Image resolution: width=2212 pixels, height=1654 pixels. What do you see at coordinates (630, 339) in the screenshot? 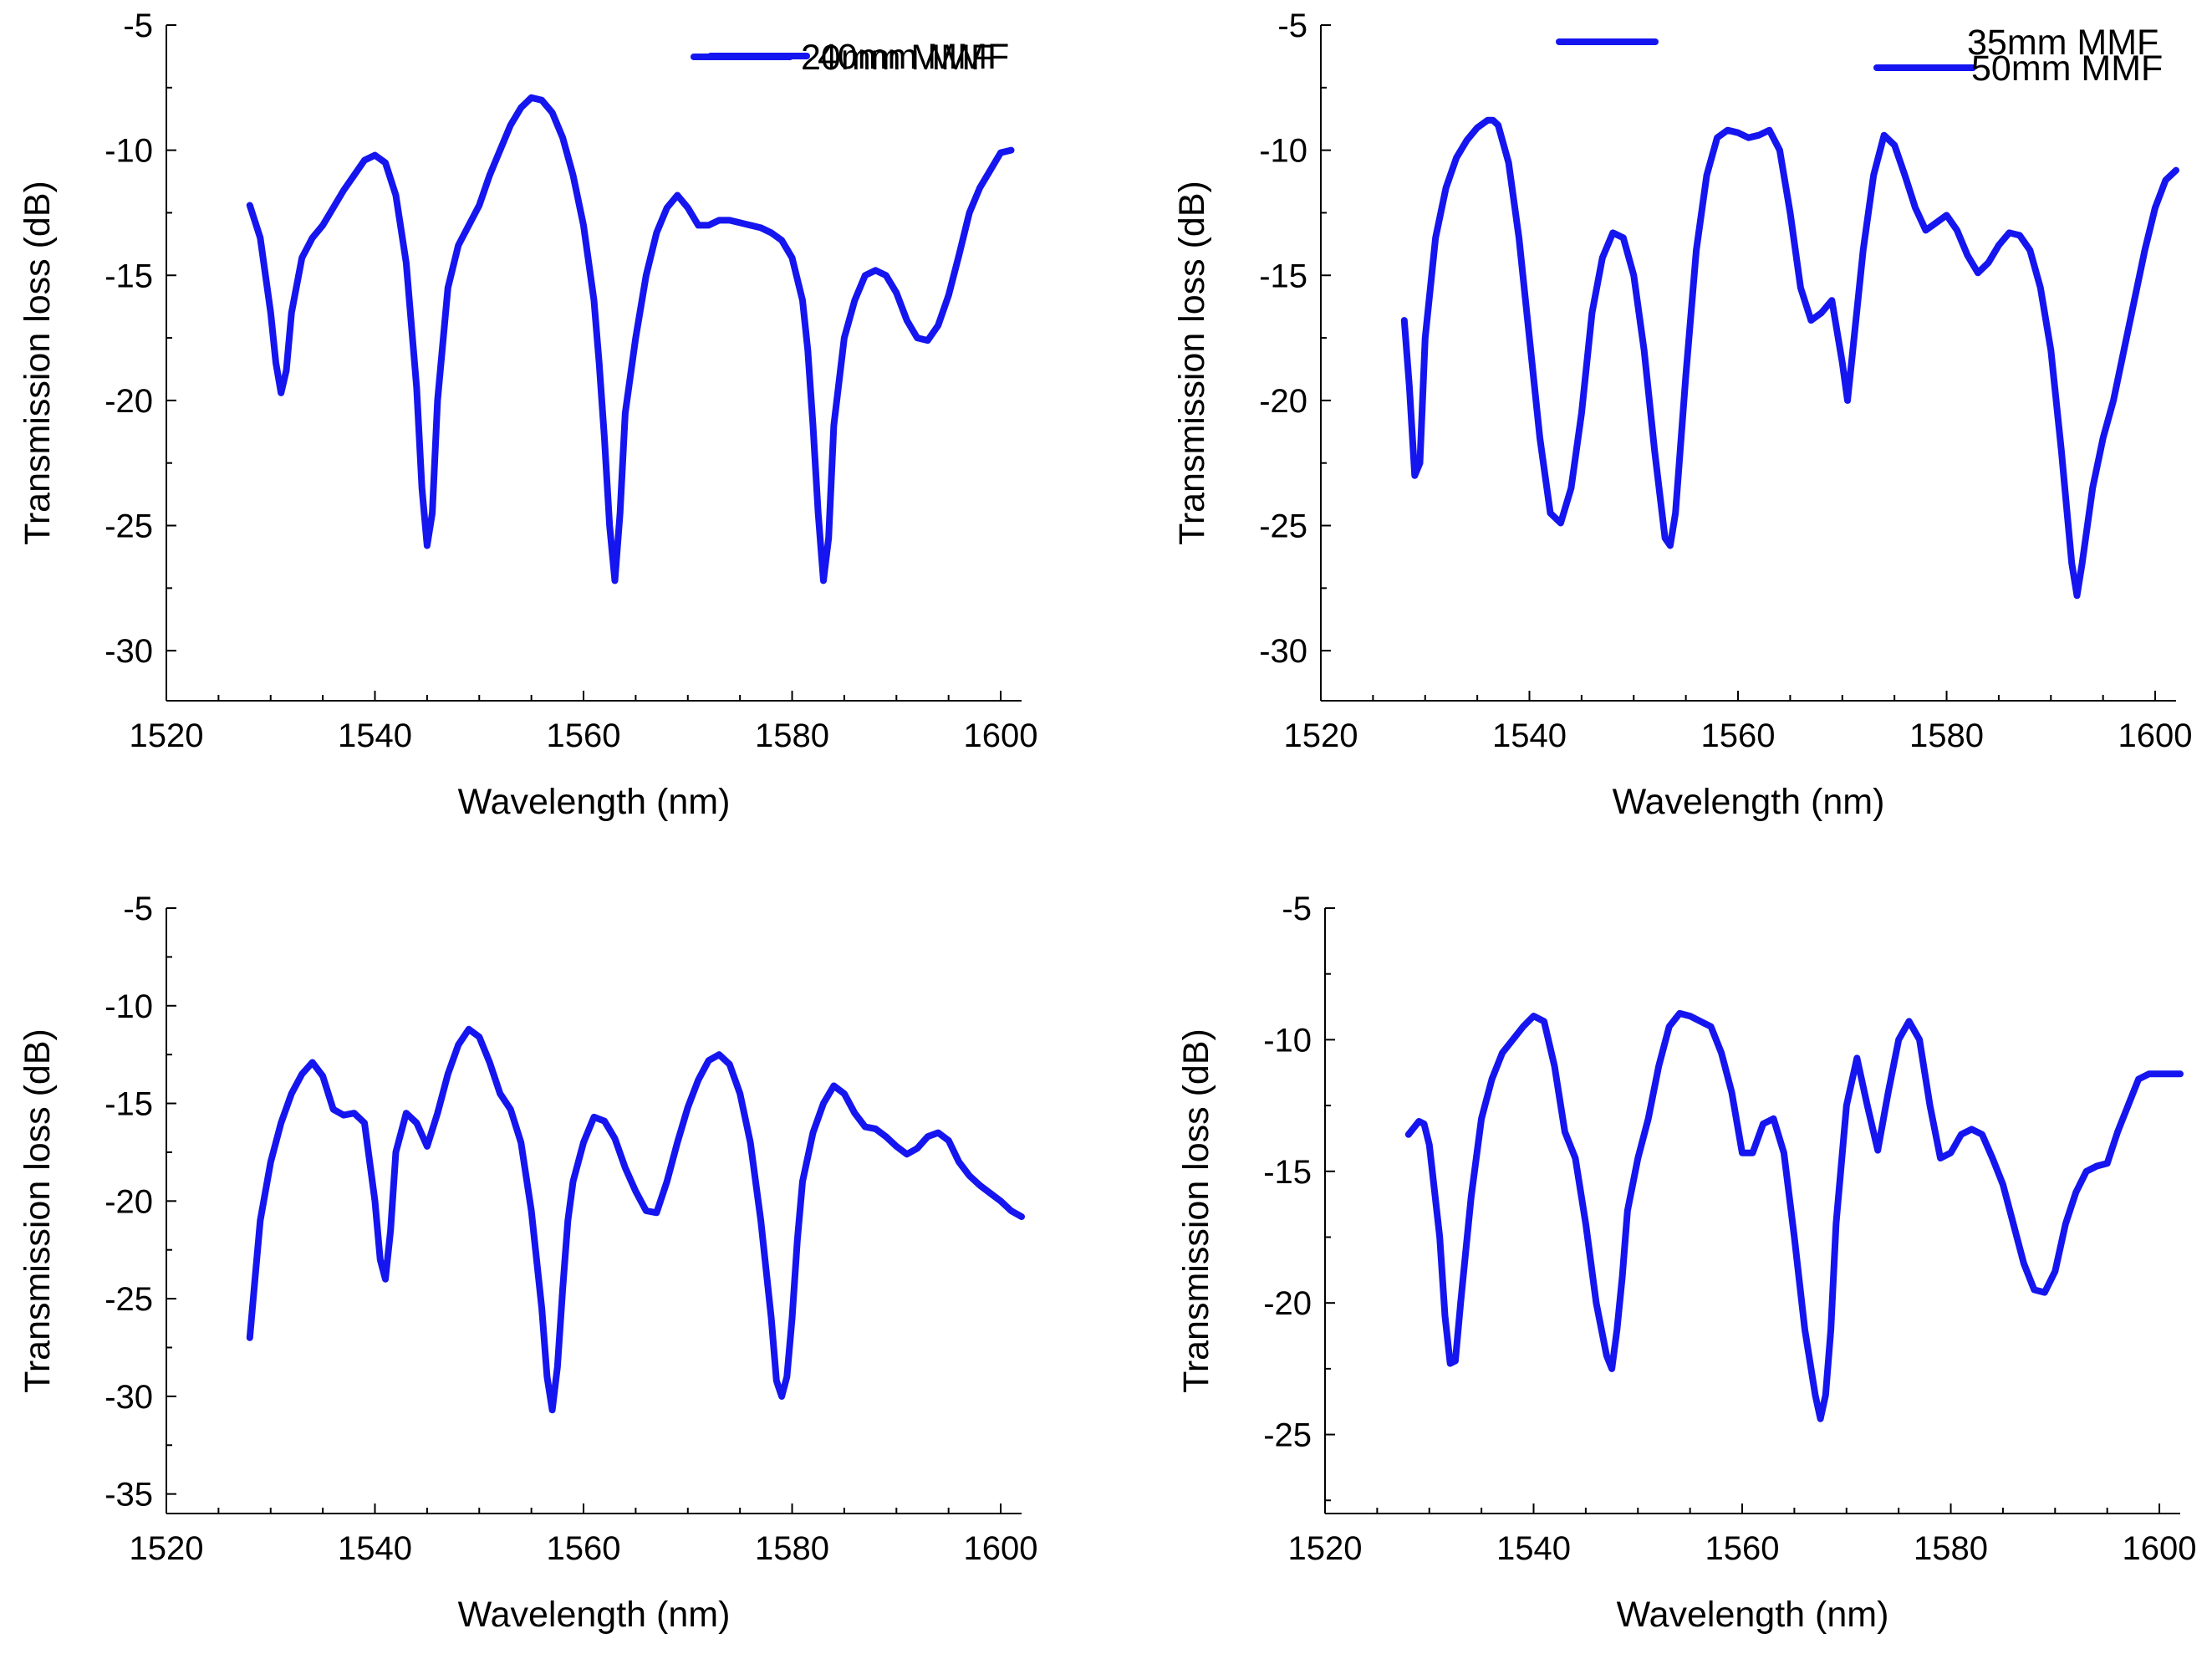
I see `series-line-20mm-mmf` at bounding box center [630, 339].